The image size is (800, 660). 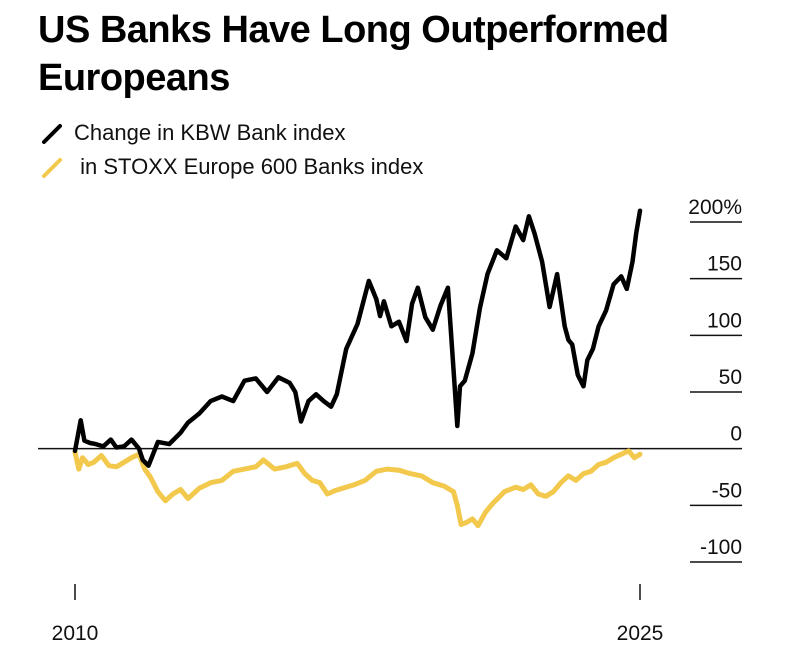 What do you see at coordinates (736, 434) in the screenshot?
I see `y-tick-label: 0` at bounding box center [736, 434].